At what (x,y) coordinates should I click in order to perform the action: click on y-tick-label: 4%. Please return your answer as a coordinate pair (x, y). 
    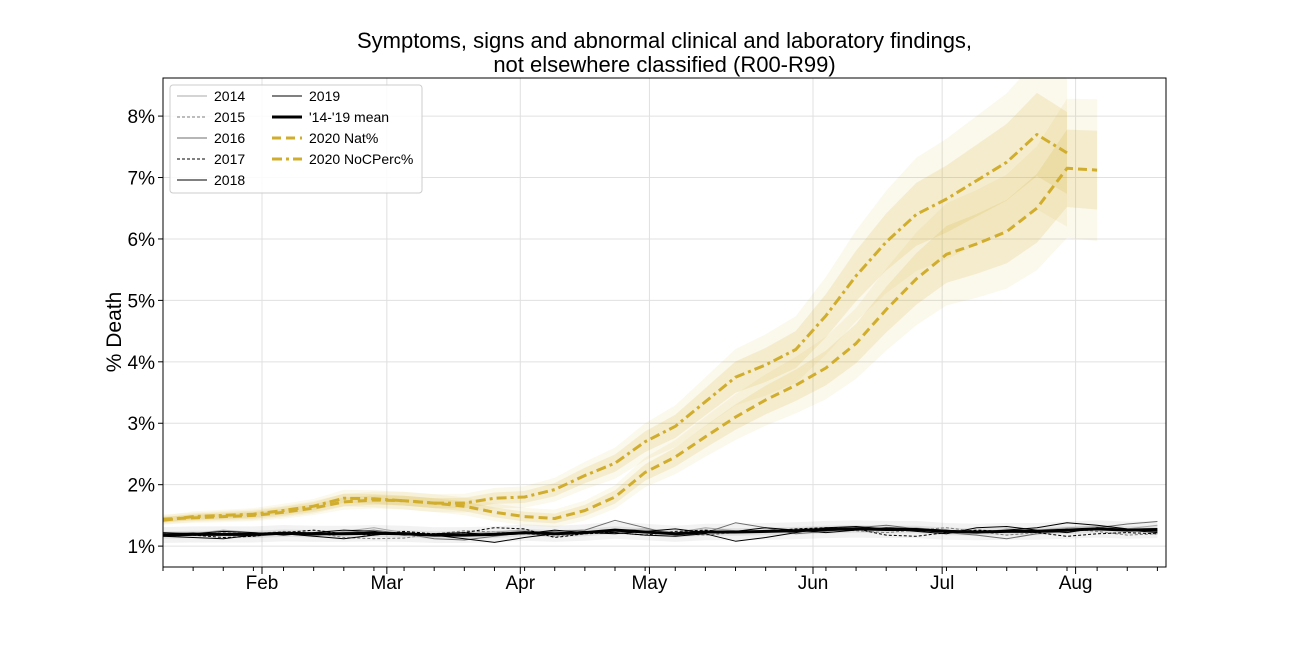
    Looking at the image, I should click on (142, 363).